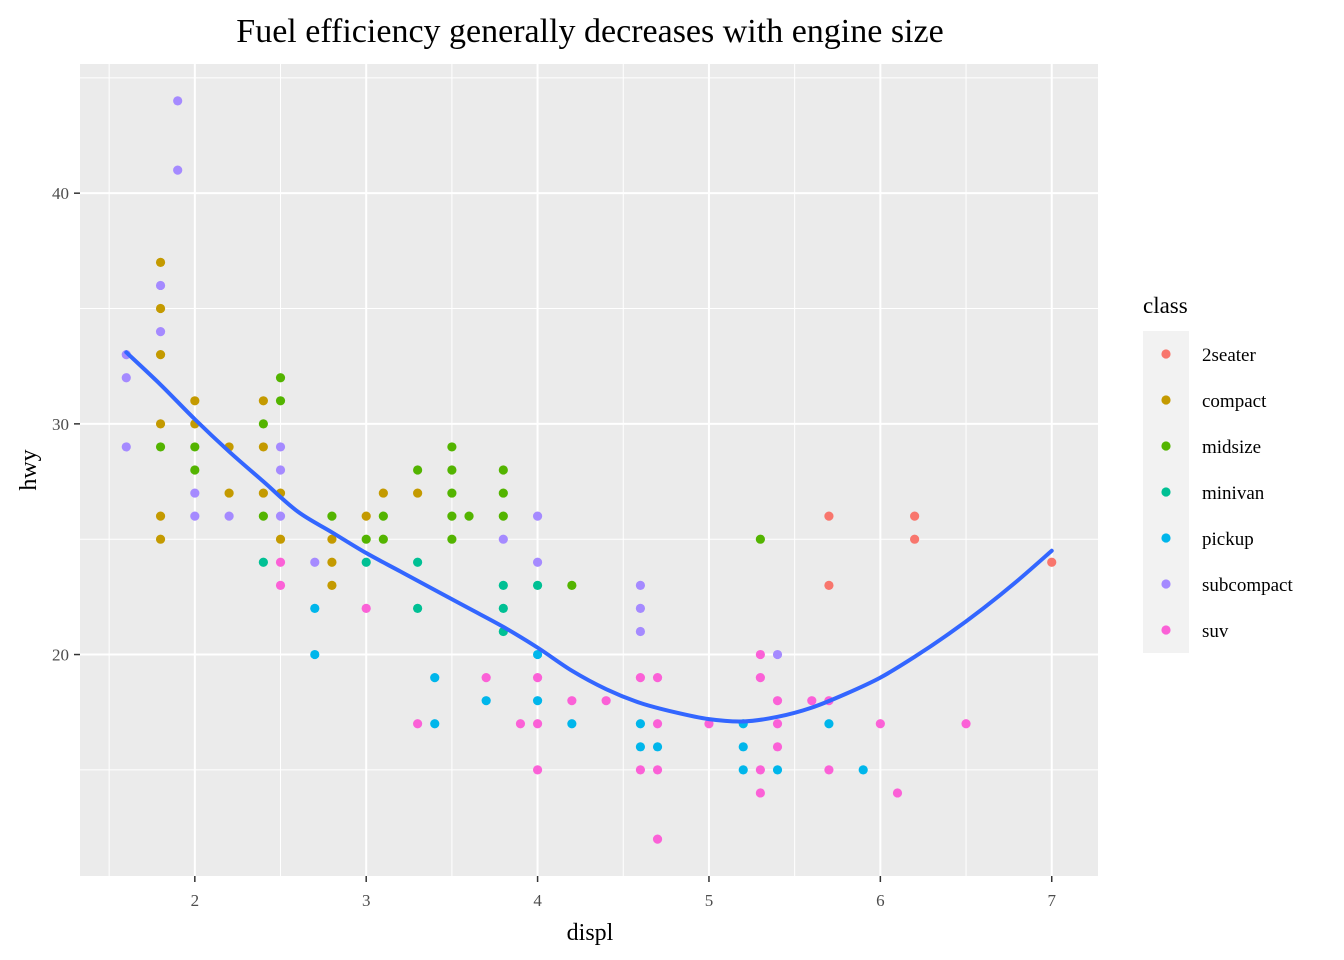 This screenshot has height=960, width=1344. I want to click on legend-label-minivan: minivan, so click(1233, 493).